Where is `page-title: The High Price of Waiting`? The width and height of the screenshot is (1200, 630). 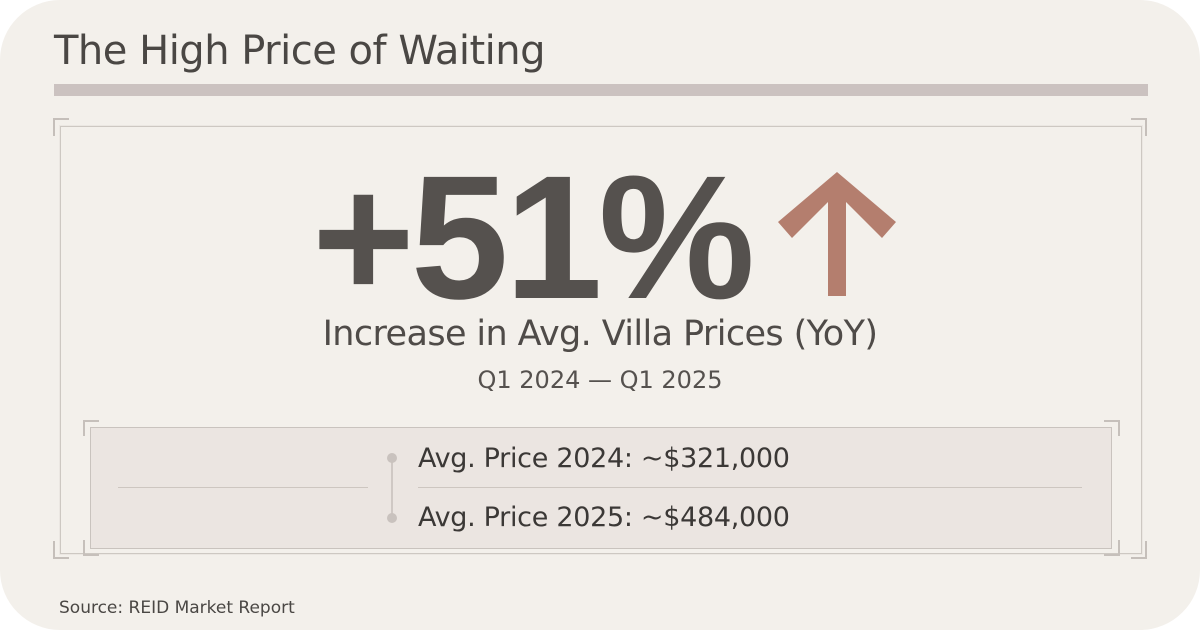 page-title: The High Price of Waiting is located at coordinates (299, 51).